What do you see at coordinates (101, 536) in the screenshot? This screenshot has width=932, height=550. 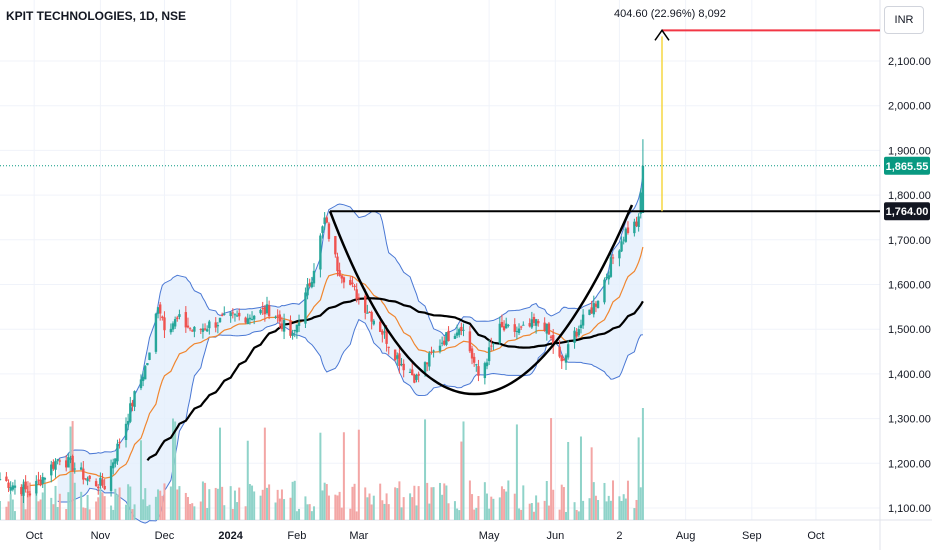 I see `x-tick-label: Nov` at bounding box center [101, 536].